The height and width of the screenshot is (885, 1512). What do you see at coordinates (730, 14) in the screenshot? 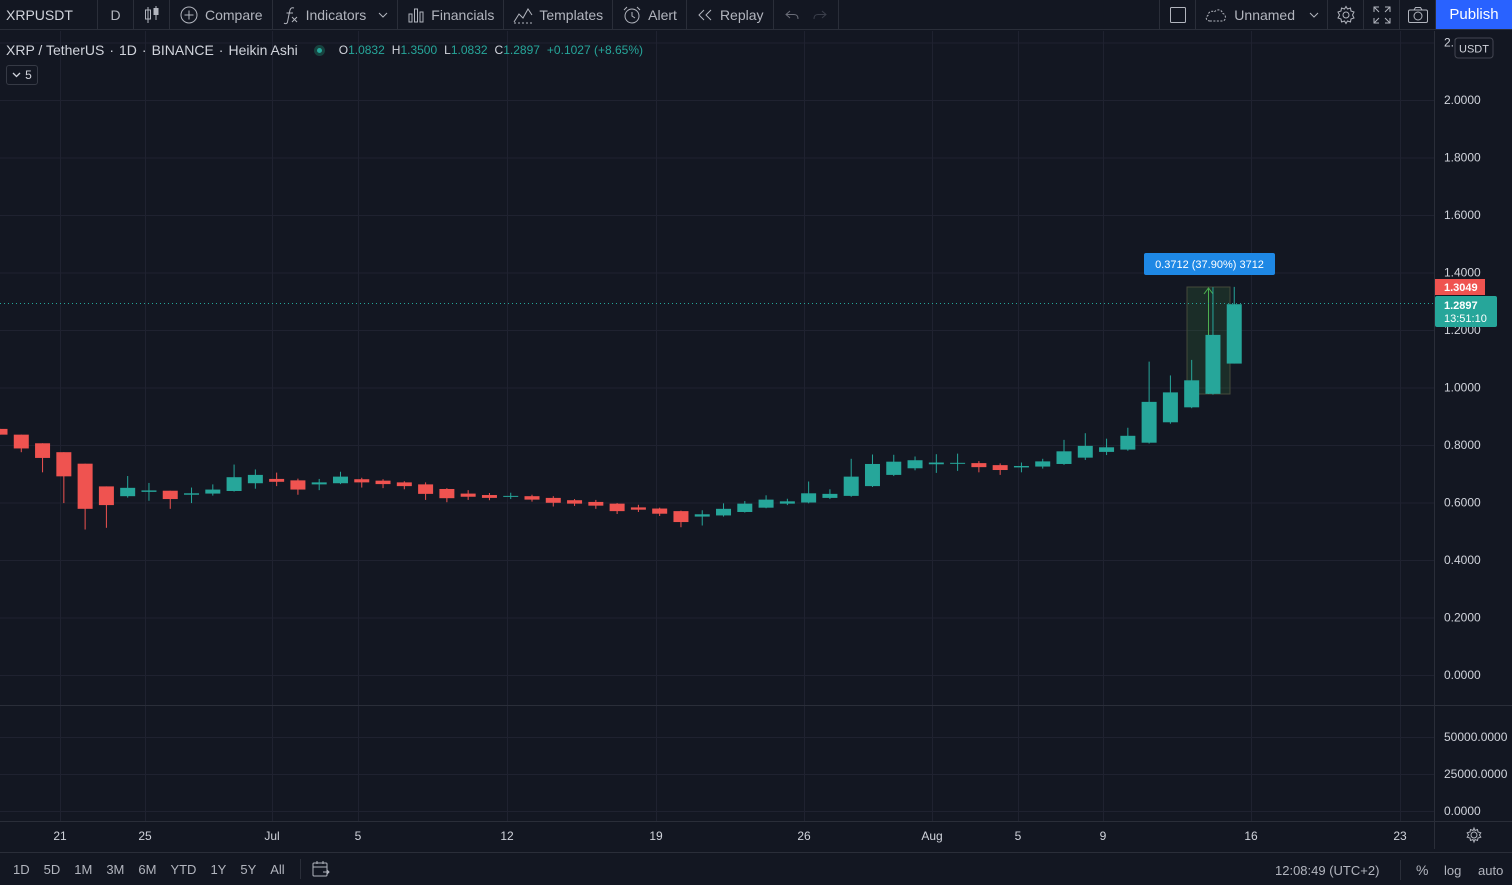
I see `replay-button: Replay` at bounding box center [730, 14].